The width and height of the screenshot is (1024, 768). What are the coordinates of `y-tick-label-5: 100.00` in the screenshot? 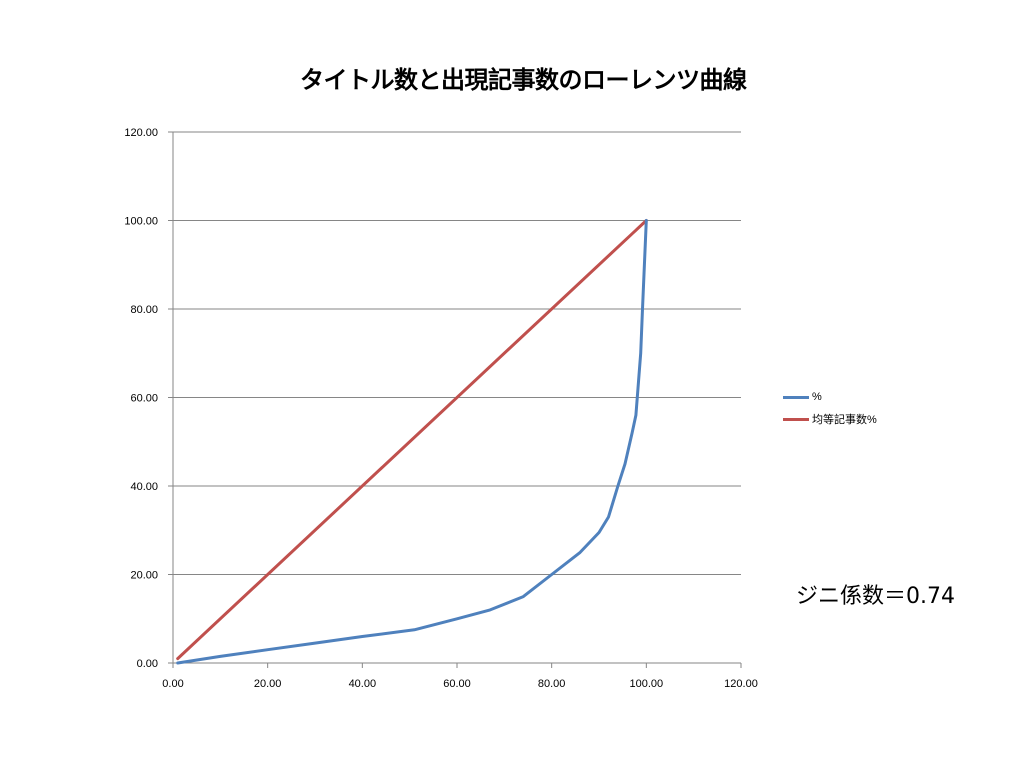 It's located at (141, 222).